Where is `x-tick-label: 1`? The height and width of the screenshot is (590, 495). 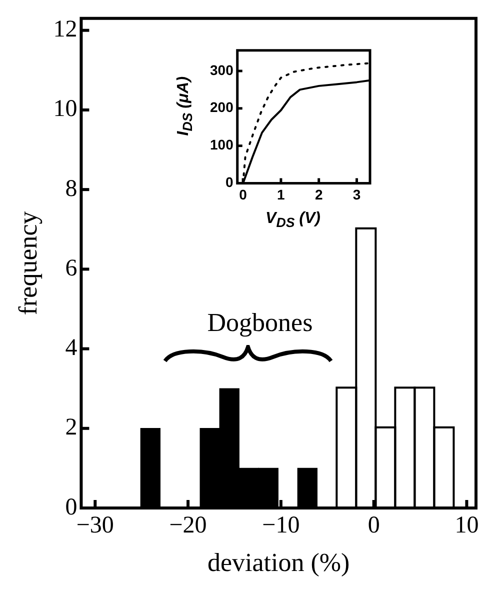 x-tick-label: 1 is located at coordinates (281, 194).